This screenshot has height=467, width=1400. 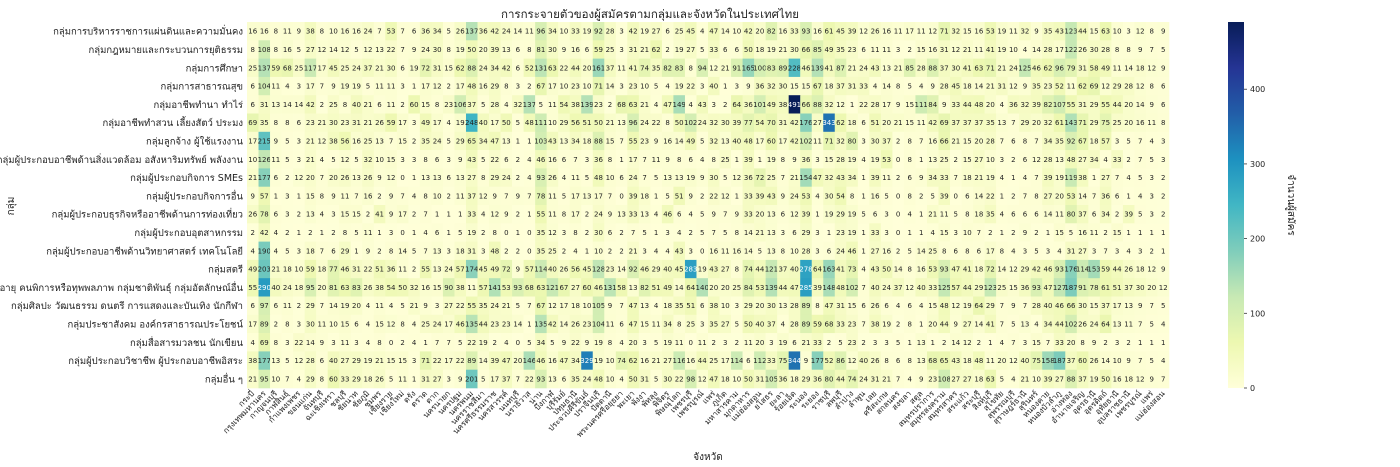 I want to click on cell-value-label: 74, so click(x=852, y=379).